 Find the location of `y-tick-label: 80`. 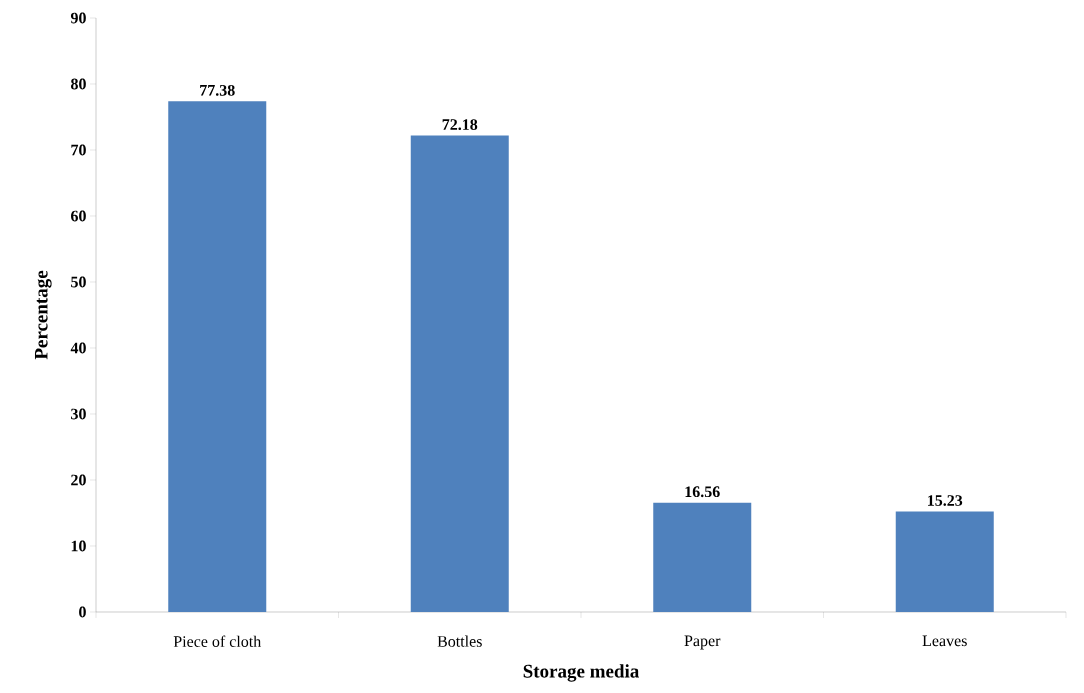

y-tick-label: 80 is located at coordinates (78, 84).